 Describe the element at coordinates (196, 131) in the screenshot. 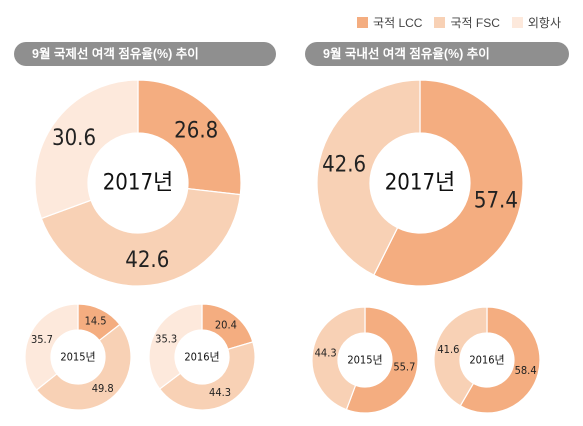

I see `intl-2017-label-lcc: 26.8` at that location.